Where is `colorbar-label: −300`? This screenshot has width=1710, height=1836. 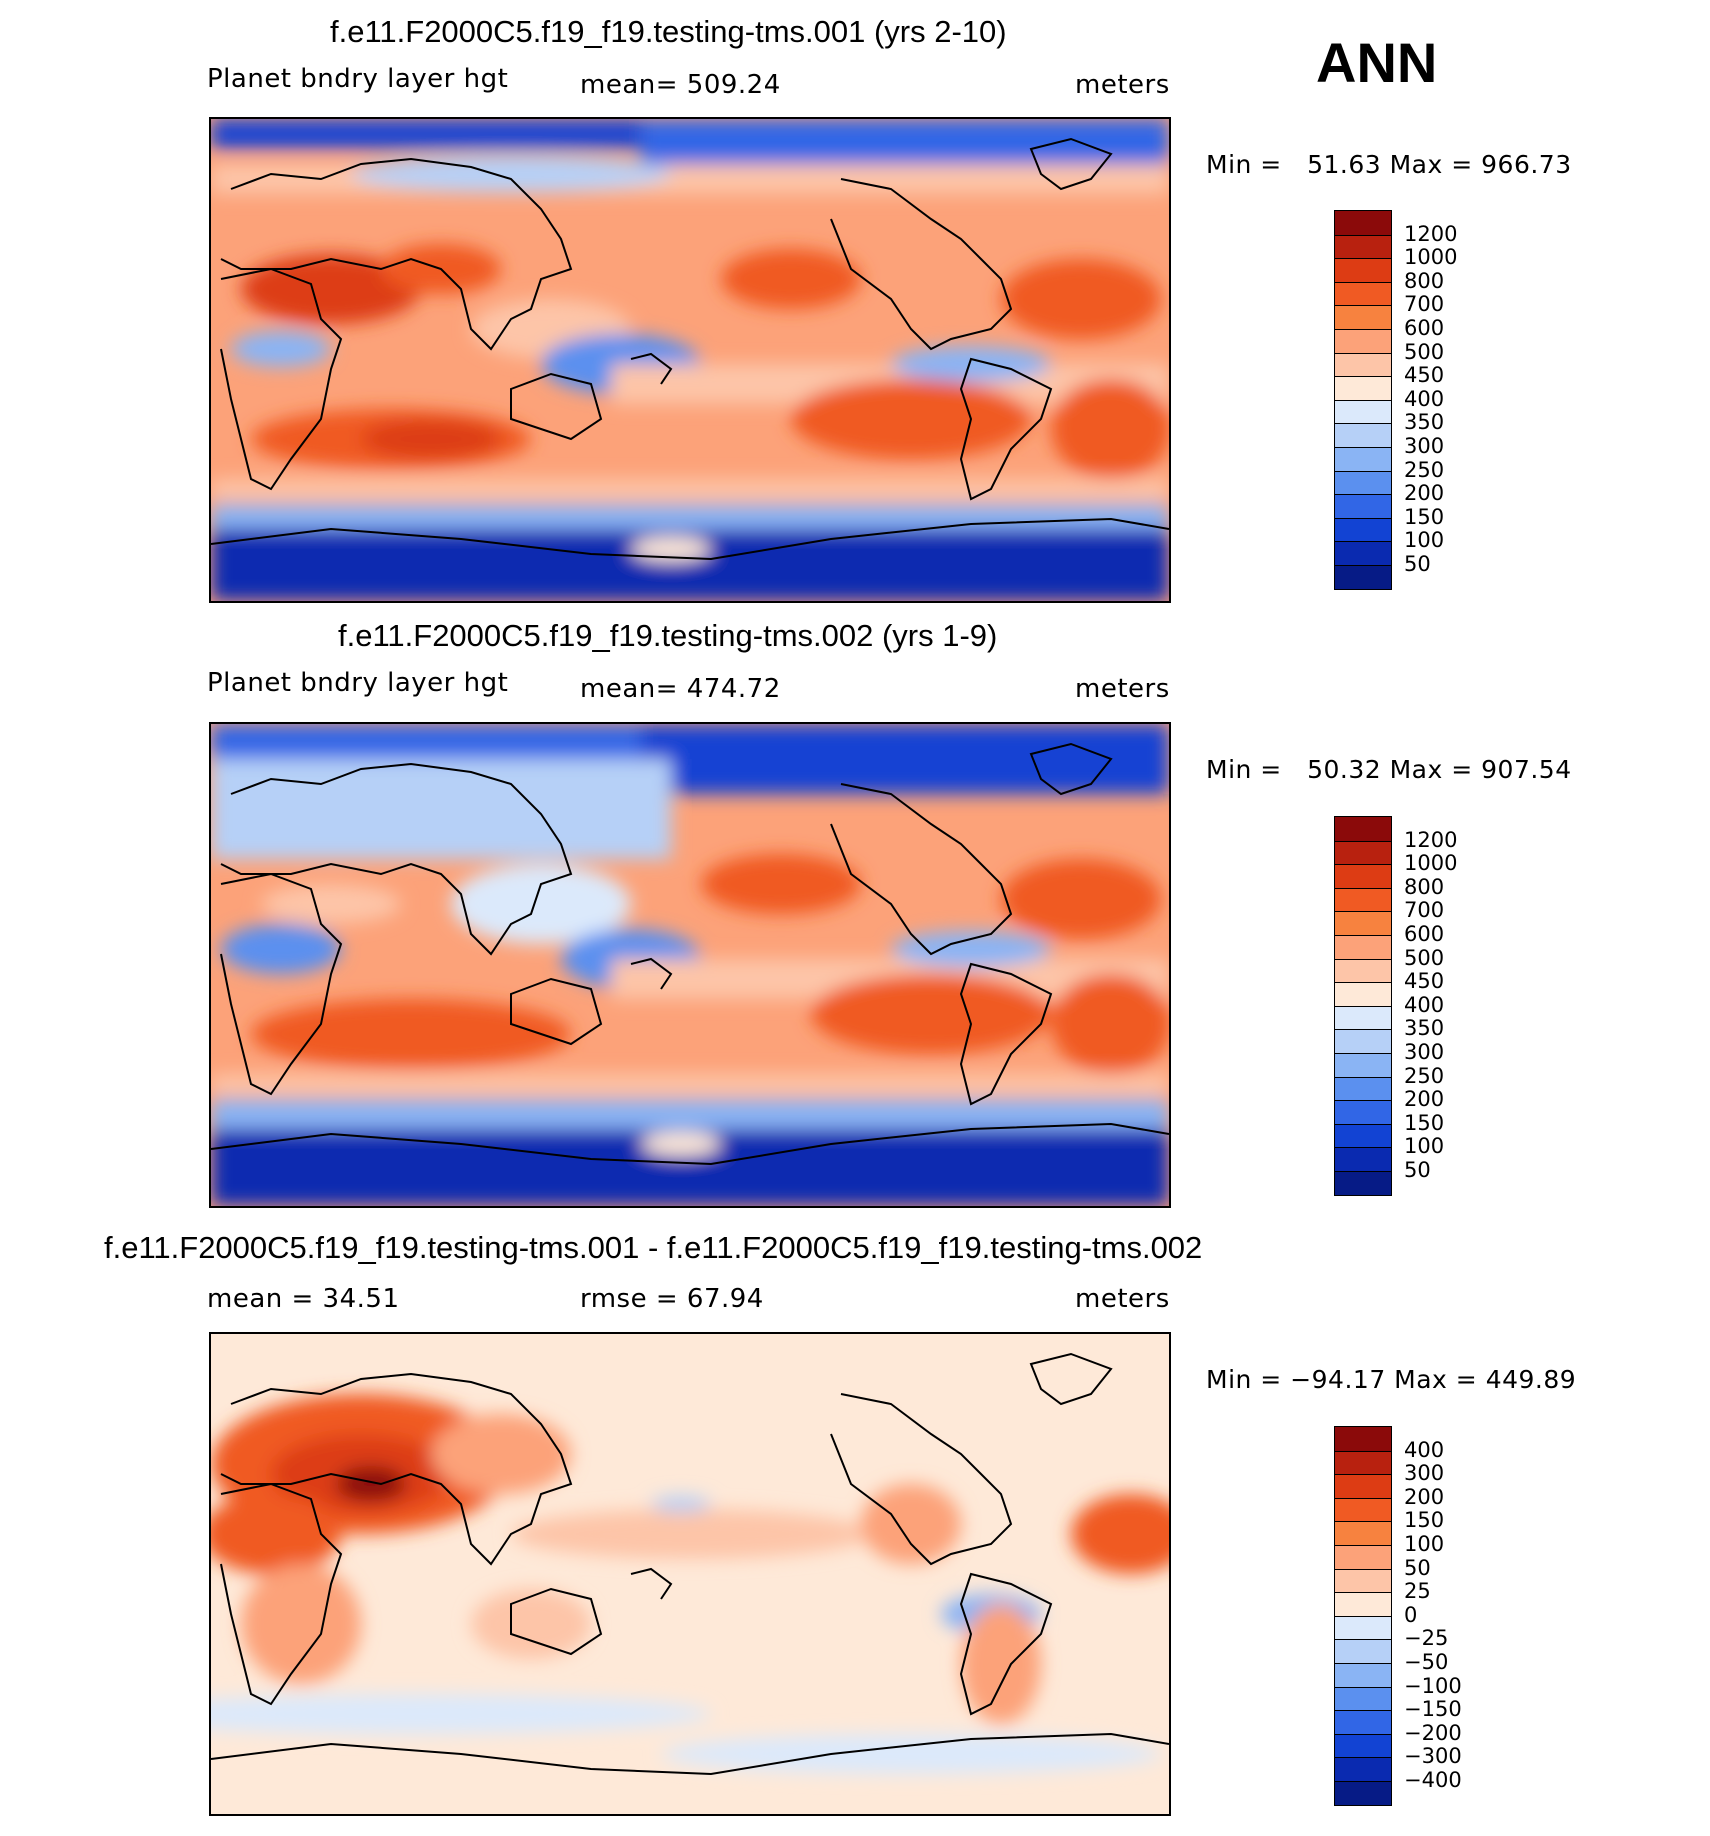 colorbar-label: −300 is located at coordinates (1433, 1756).